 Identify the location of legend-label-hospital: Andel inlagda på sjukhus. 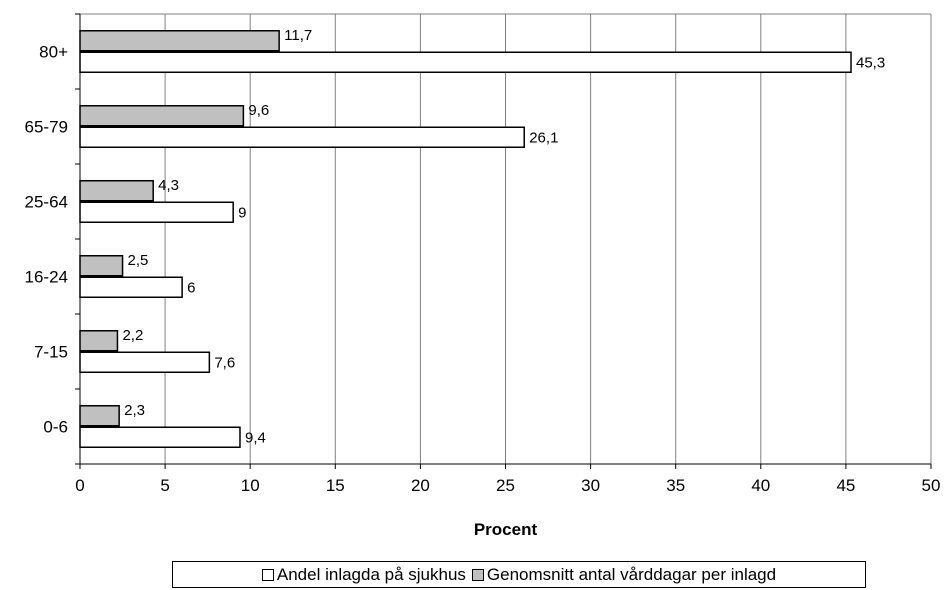
(371, 574).